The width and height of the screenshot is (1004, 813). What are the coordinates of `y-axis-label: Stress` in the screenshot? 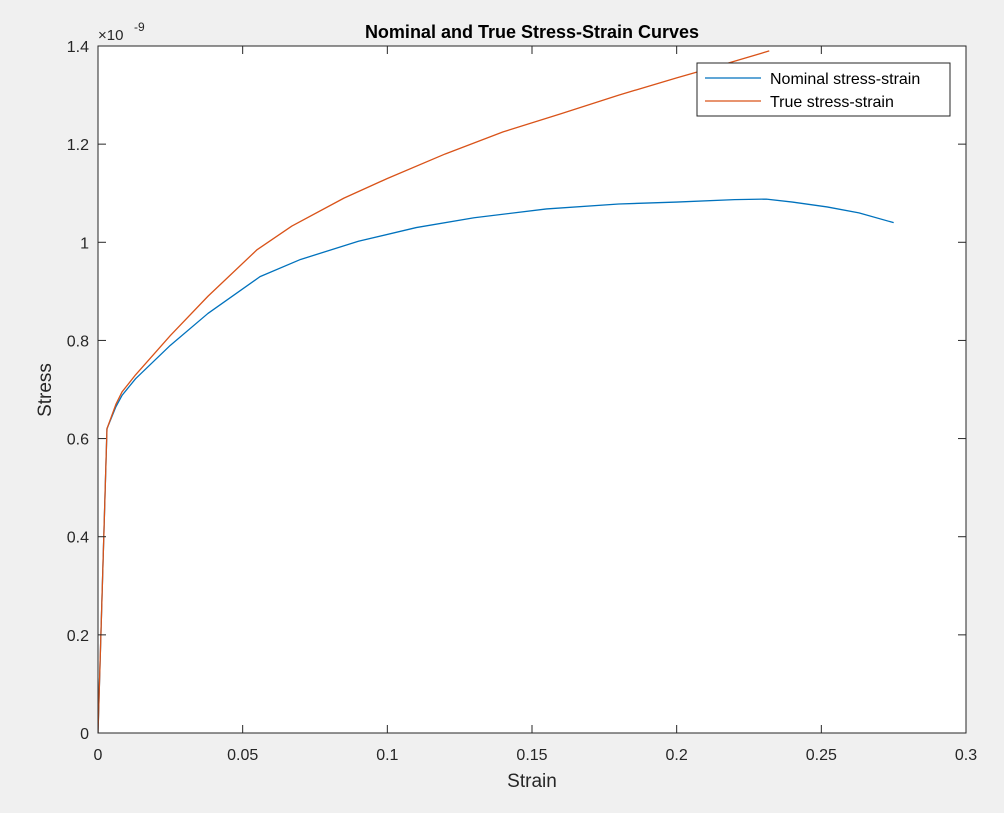 It's located at (45, 390).